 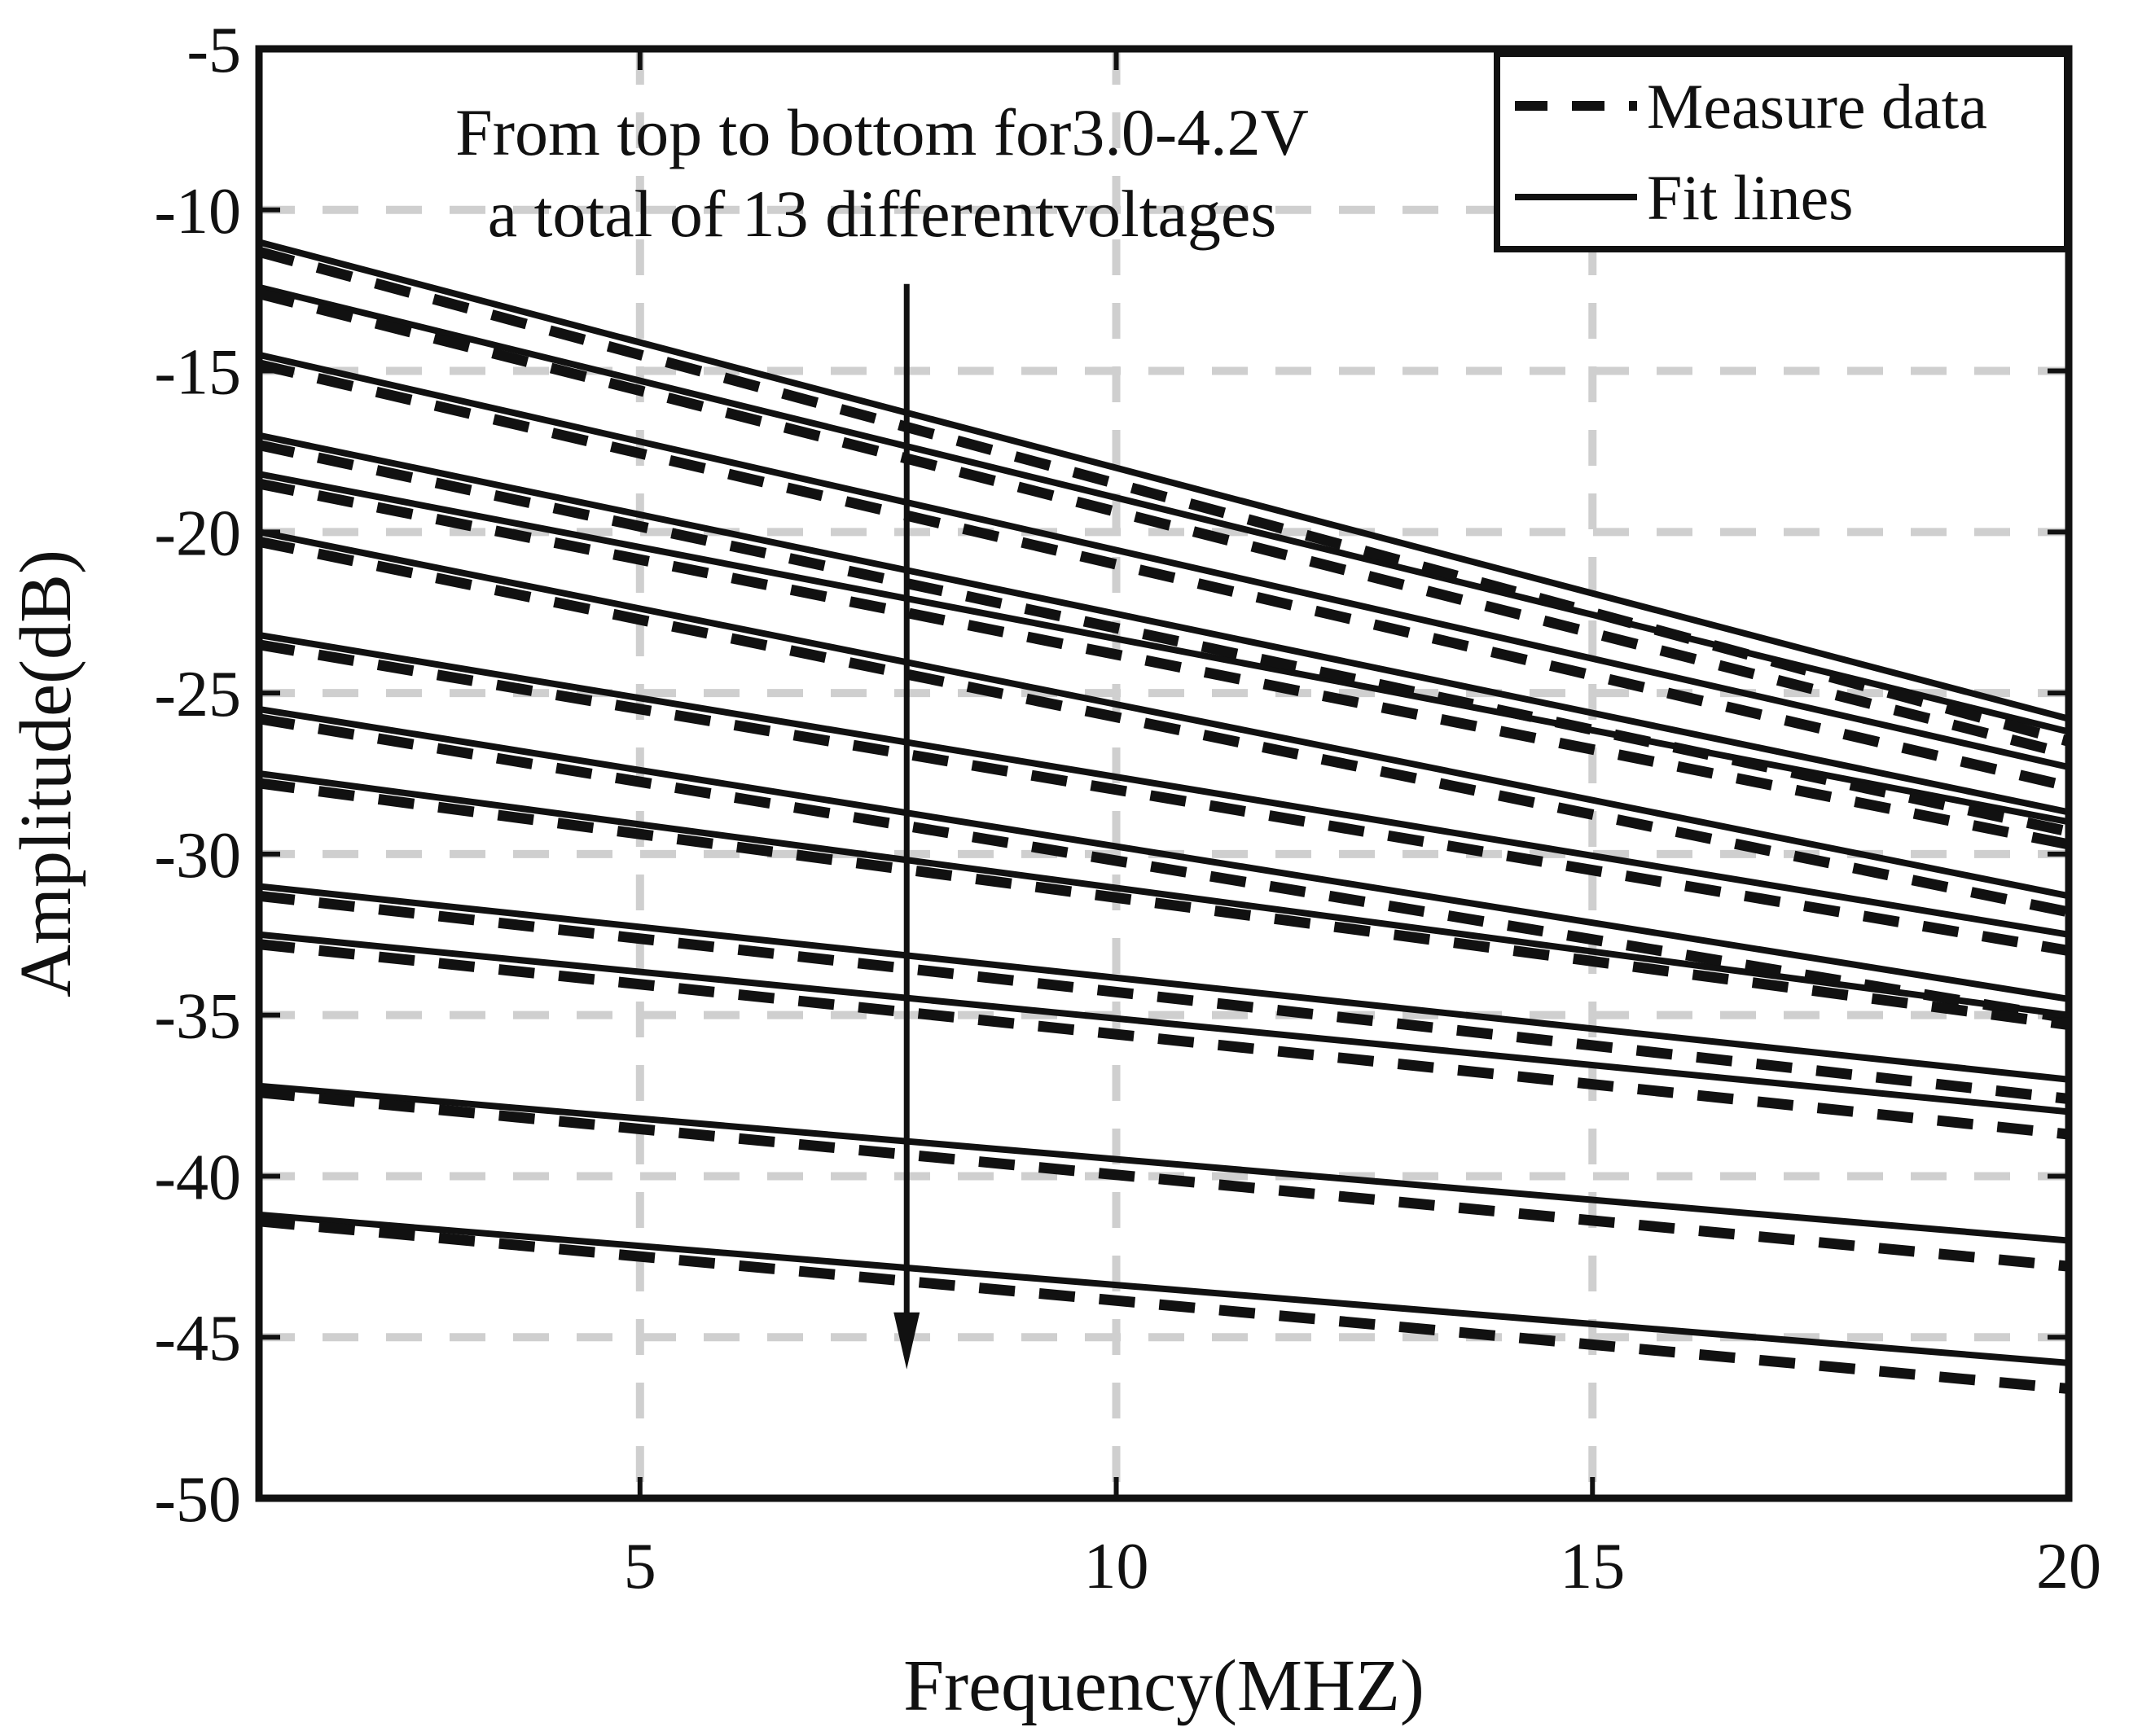 What do you see at coordinates (198, 1338) in the screenshot?
I see `y-tick-label: -45` at bounding box center [198, 1338].